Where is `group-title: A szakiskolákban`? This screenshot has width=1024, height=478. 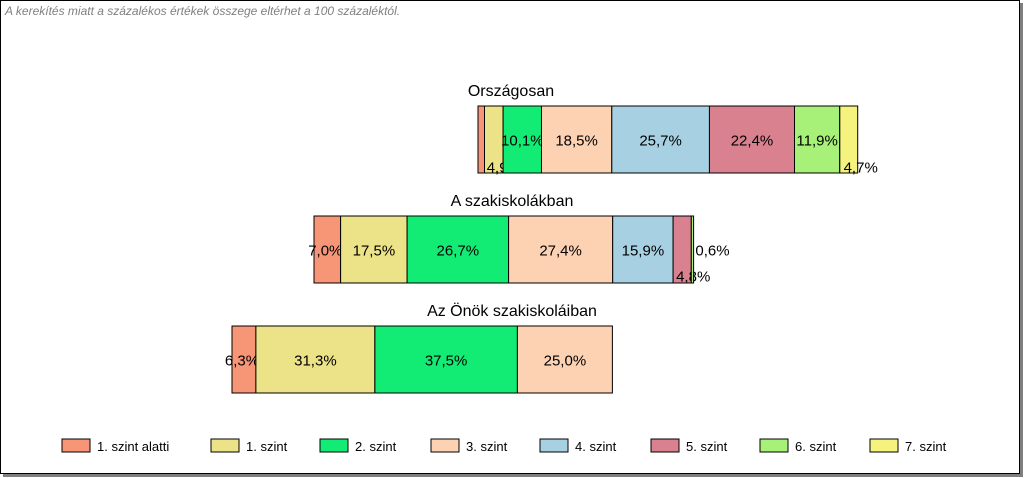
group-title: A szakiskolákban is located at coordinates (512, 201).